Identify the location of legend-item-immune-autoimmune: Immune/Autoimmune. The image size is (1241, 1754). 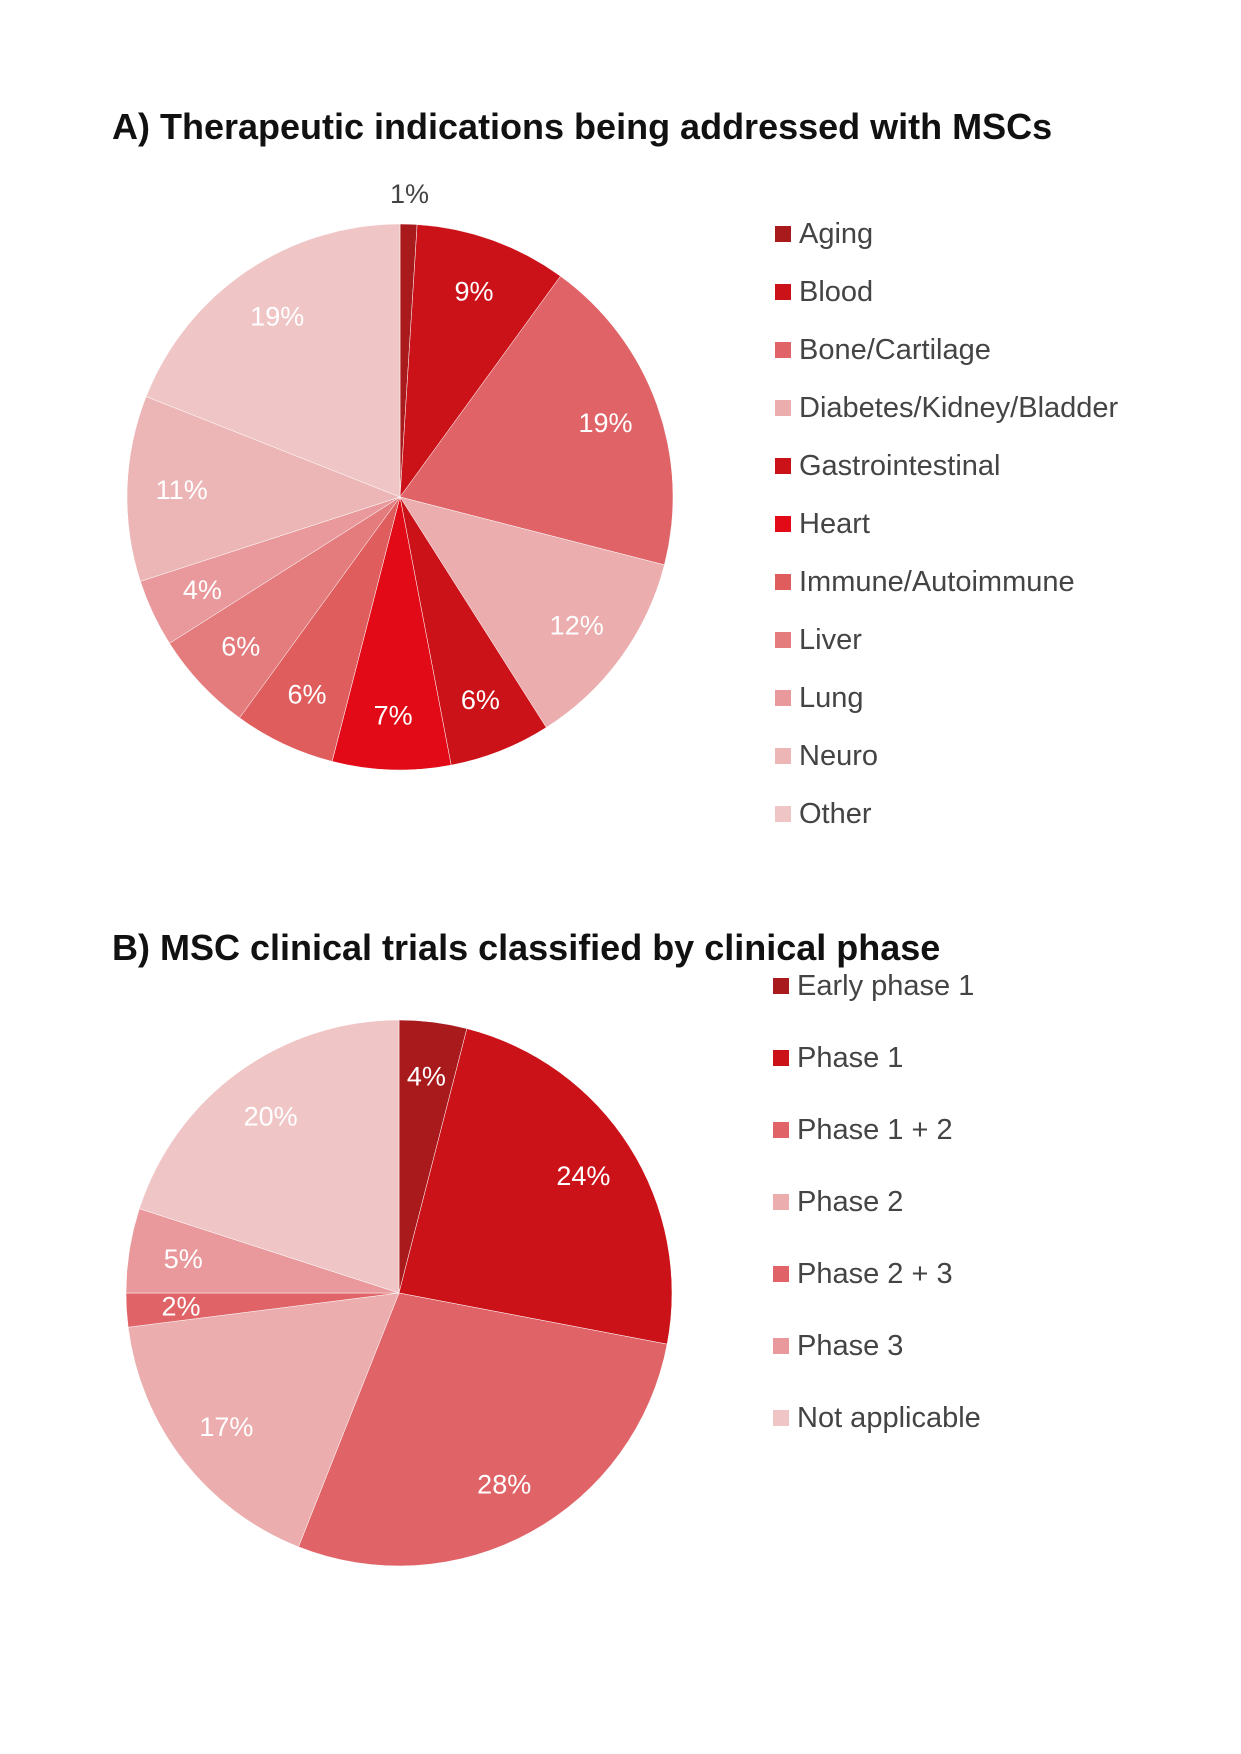
(946, 582).